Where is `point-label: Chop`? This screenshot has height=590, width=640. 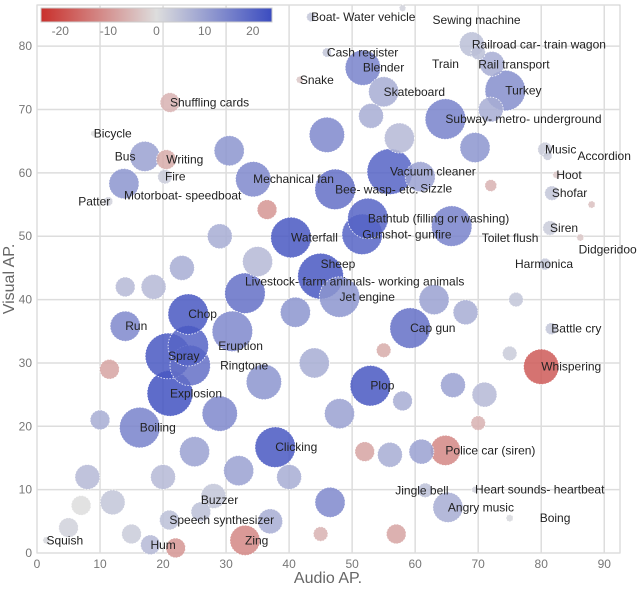
point-label: Chop is located at coordinates (202, 314).